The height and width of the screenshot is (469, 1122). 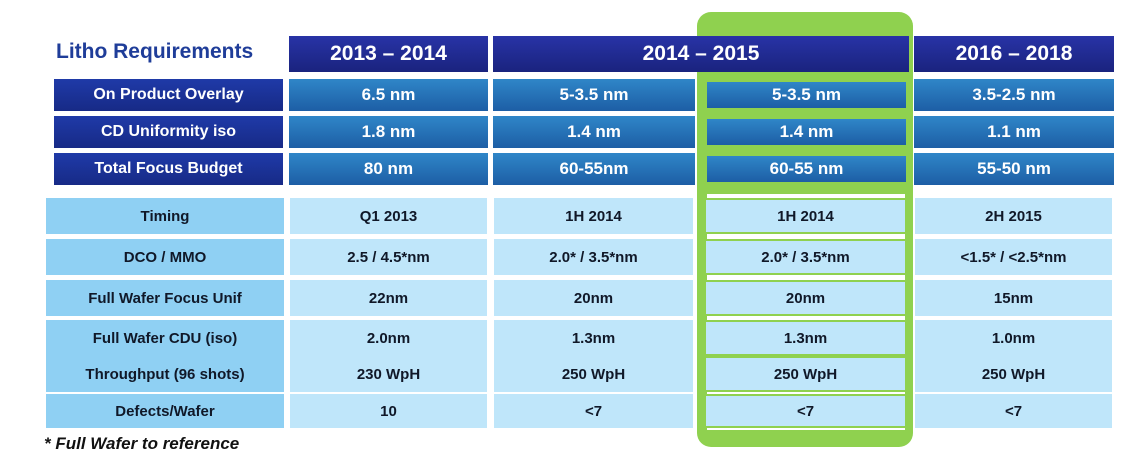 What do you see at coordinates (388, 374) in the screenshot?
I see `cell: 230 WpH` at bounding box center [388, 374].